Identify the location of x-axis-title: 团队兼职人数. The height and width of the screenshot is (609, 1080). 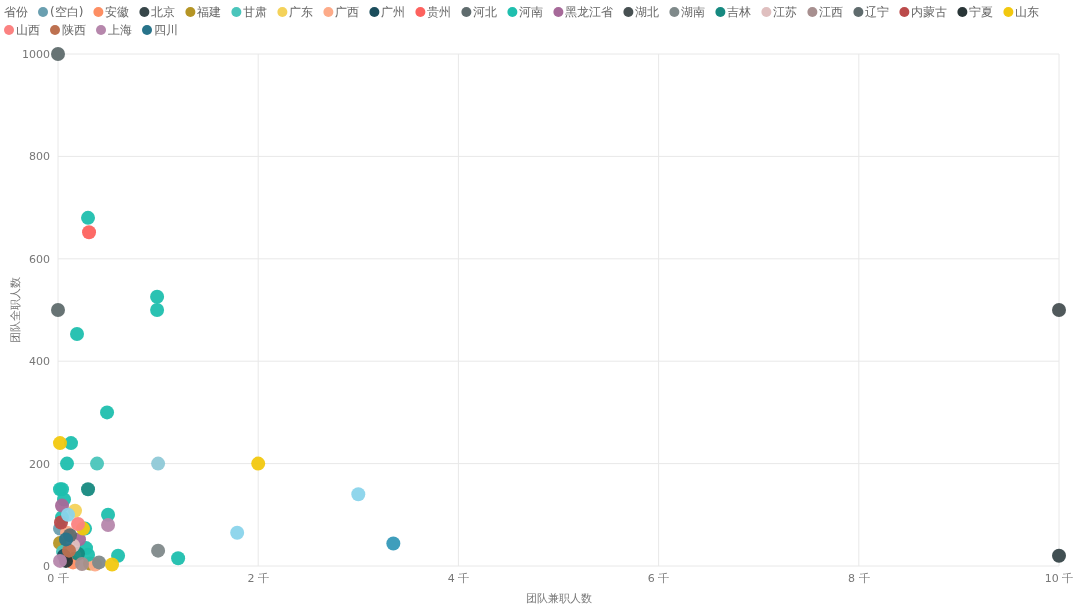
(558, 598).